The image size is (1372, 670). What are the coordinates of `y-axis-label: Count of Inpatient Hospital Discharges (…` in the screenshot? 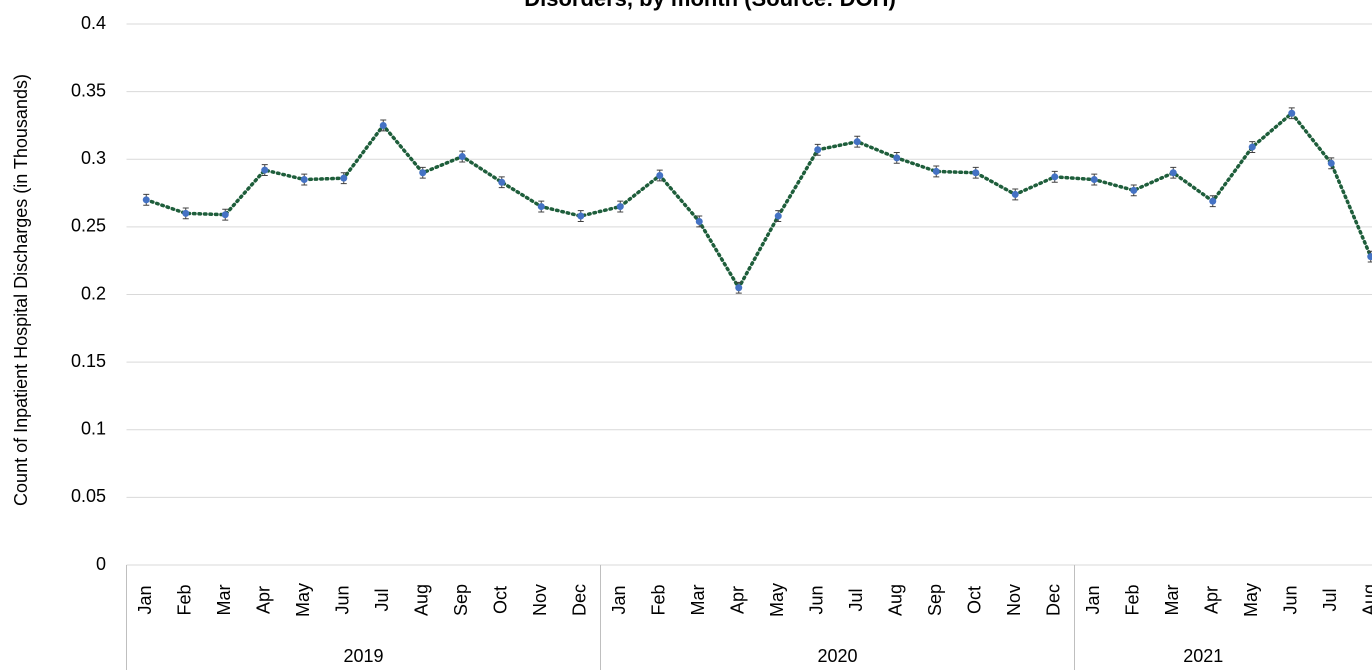 It's located at (21, 290).